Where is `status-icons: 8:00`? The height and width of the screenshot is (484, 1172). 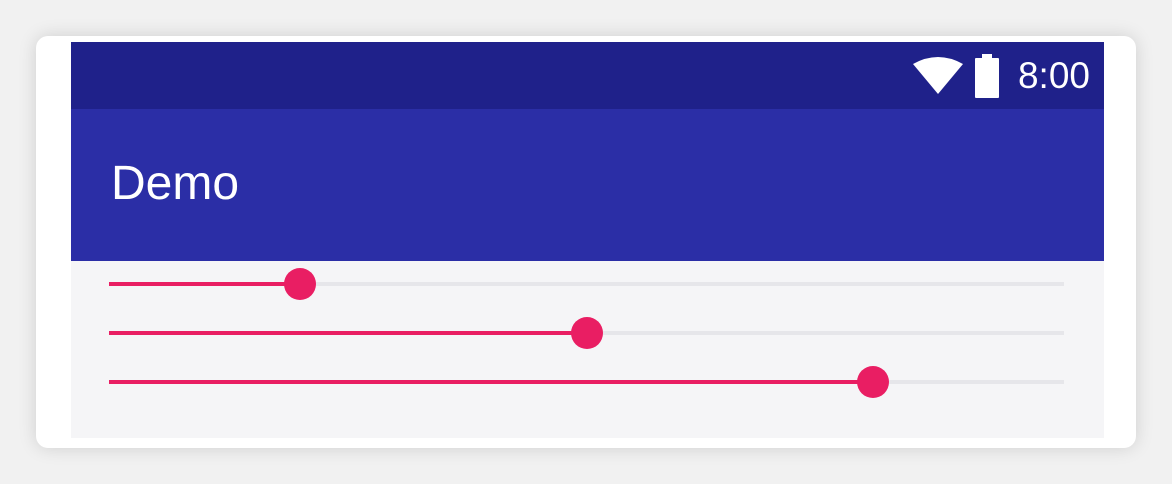 status-icons: 8:00 is located at coordinates (1001, 75).